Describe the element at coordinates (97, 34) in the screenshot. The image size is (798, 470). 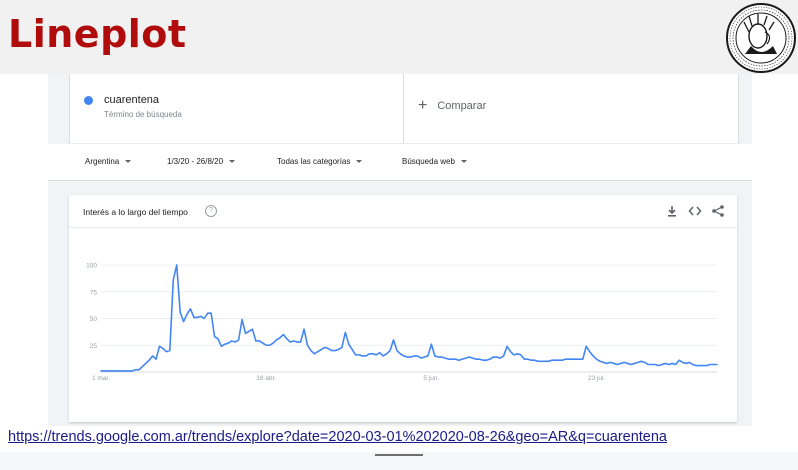
I see `slide-title: Lineplot` at that location.